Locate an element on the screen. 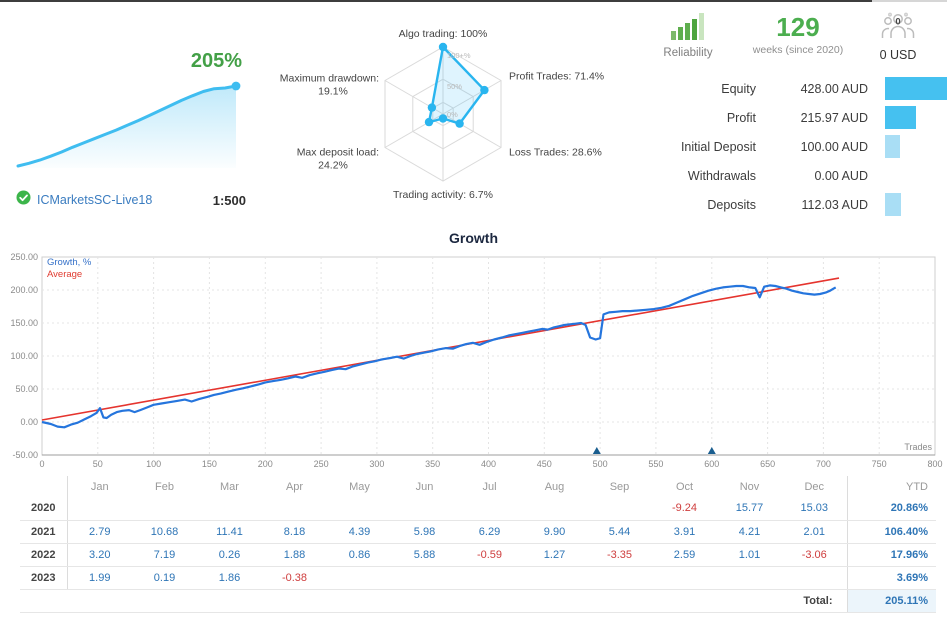 This screenshot has width=947, height=617. return-cell: 2.01 is located at coordinates (814, 532).